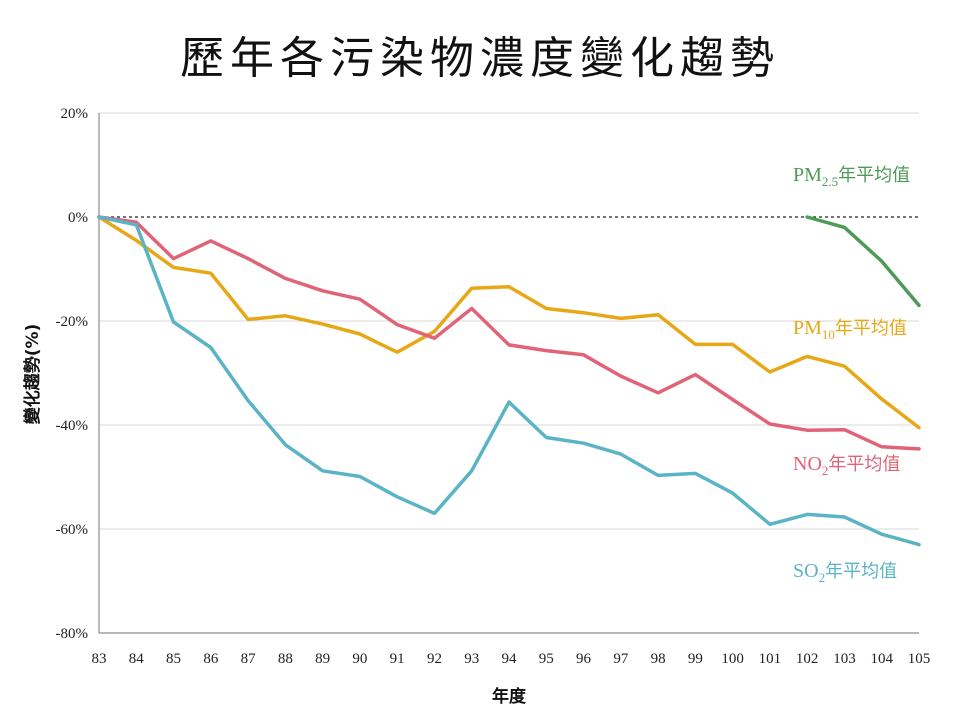  What do you see at coordinates (851, 176) in the screenshot?
I see `series-label: PM2.5年平均值` at bounding box center [851, 176].